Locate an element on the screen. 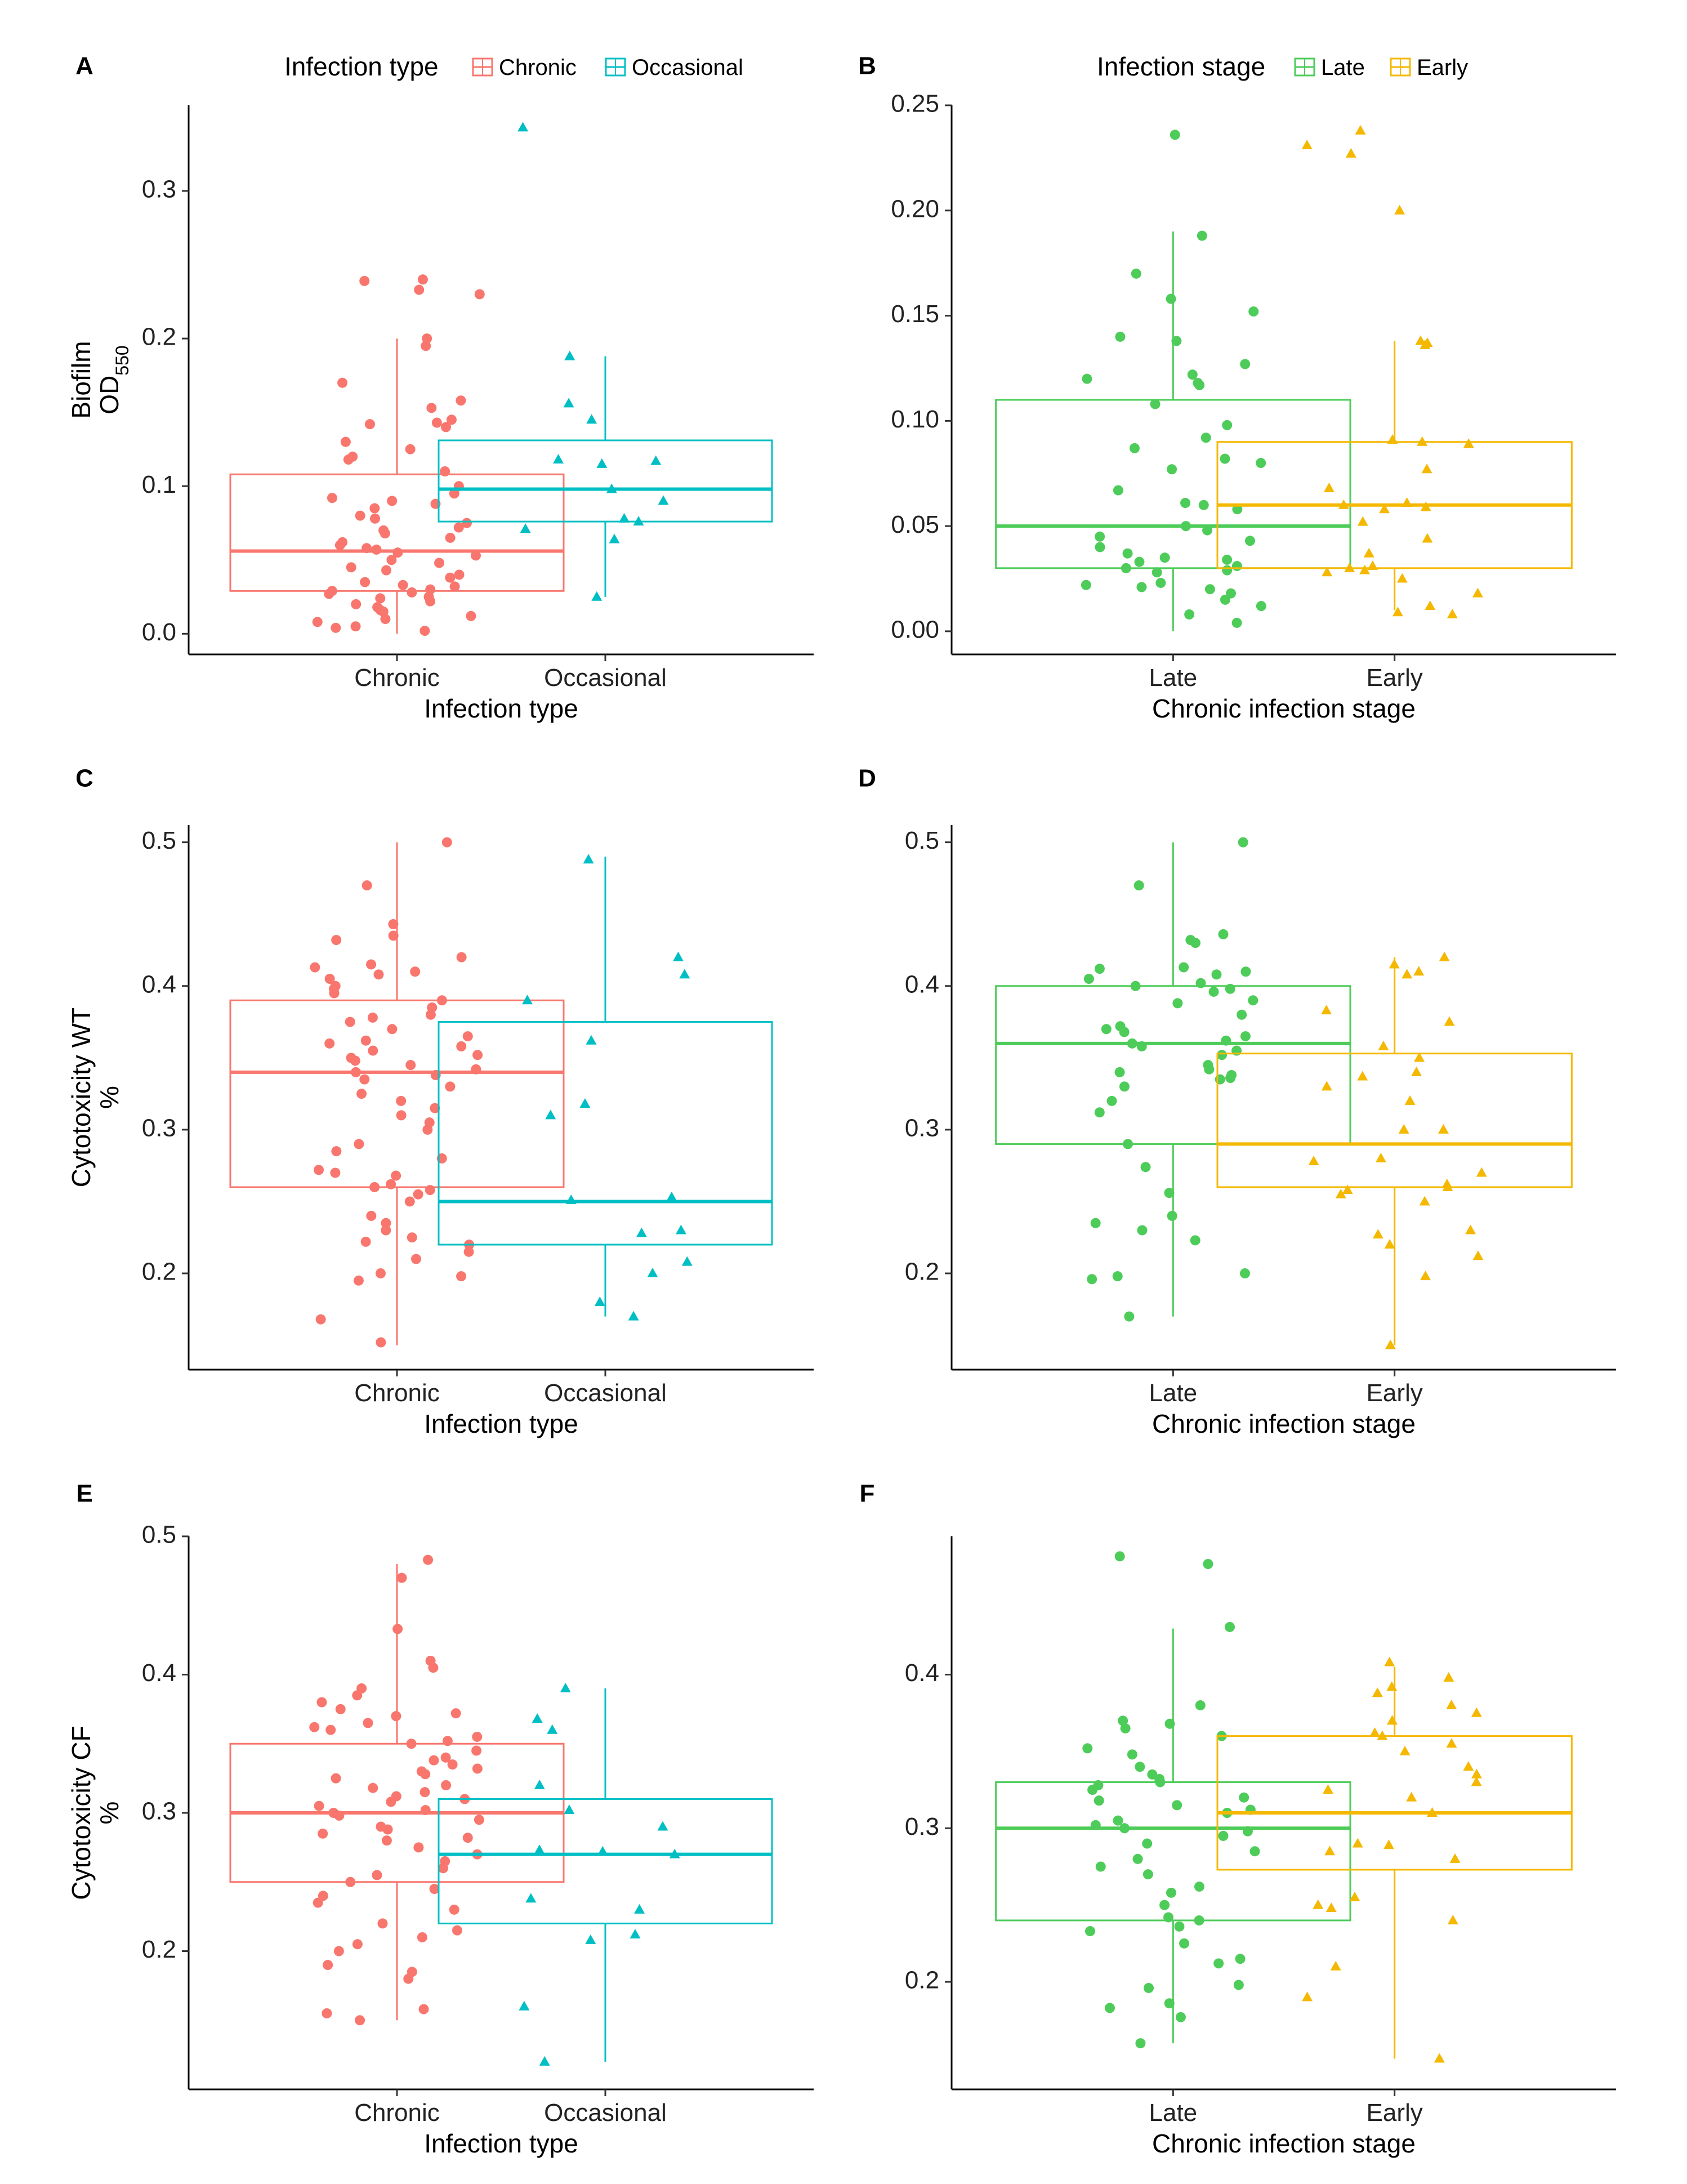 The height and width of the screenshot is (2184, 1687). legend: Infection stage Late Early is located at coordinates (1282, 66).